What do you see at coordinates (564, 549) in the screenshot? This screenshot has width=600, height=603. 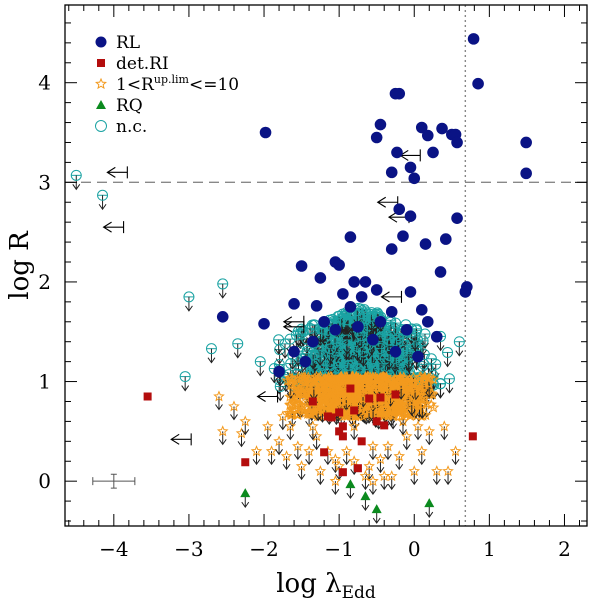 I see `x-tick-label: 2` at bounding box center [564, 549].